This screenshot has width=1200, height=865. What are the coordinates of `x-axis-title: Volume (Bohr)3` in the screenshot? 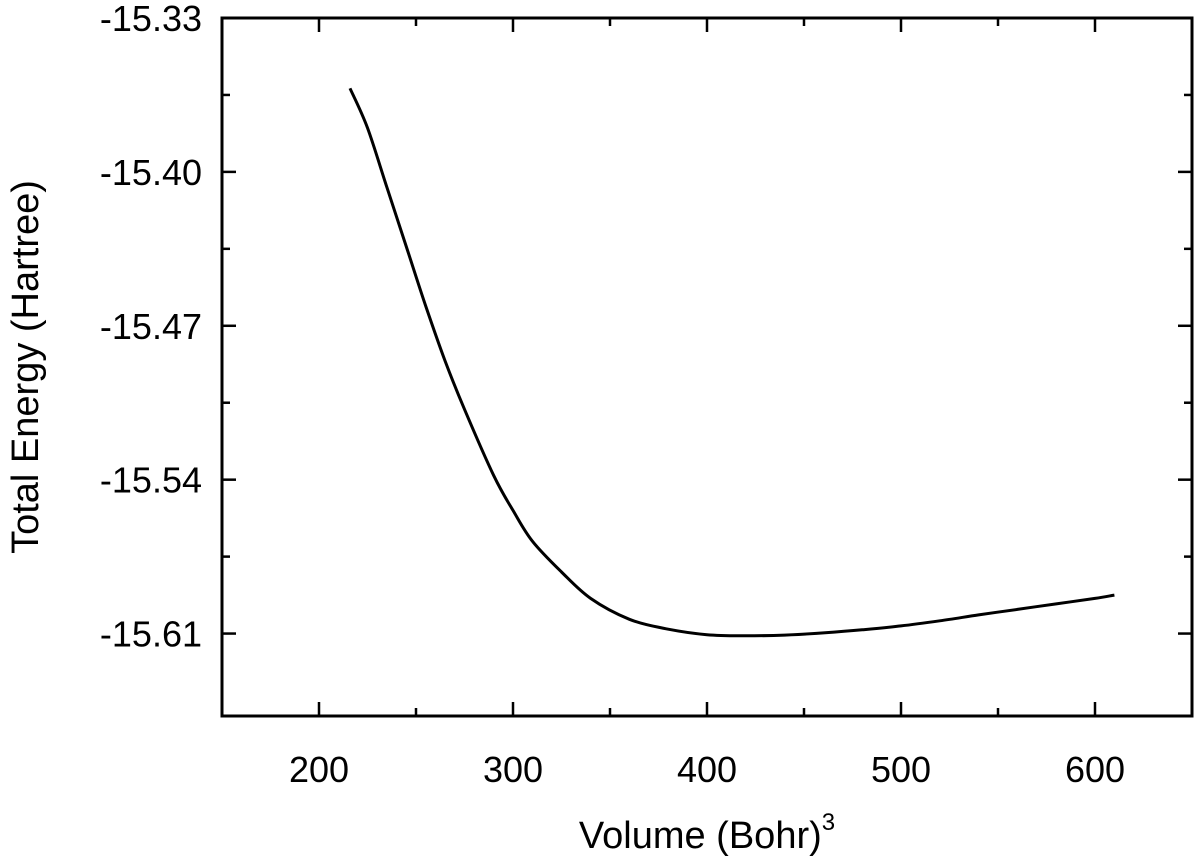 It's located at (707, 833).